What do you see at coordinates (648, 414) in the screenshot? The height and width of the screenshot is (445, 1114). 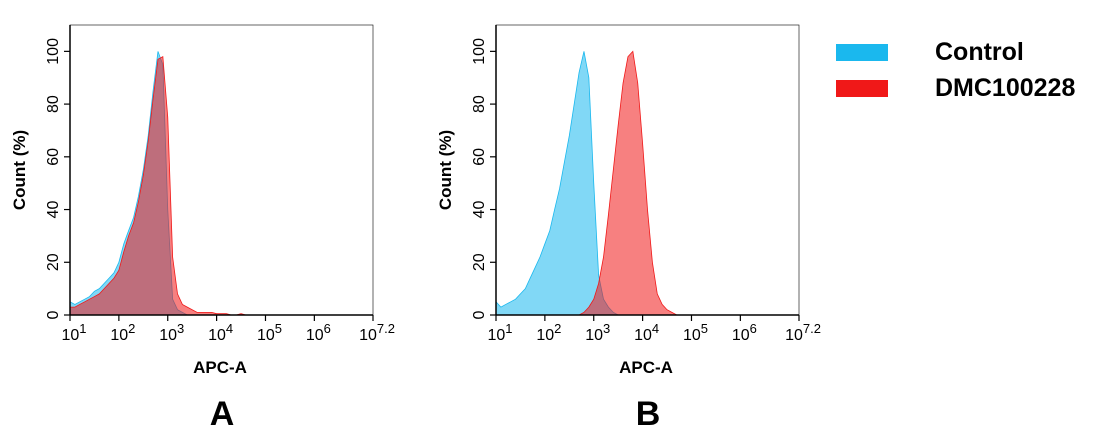 I see `panel-label: B` at bounding box center [648, 414].